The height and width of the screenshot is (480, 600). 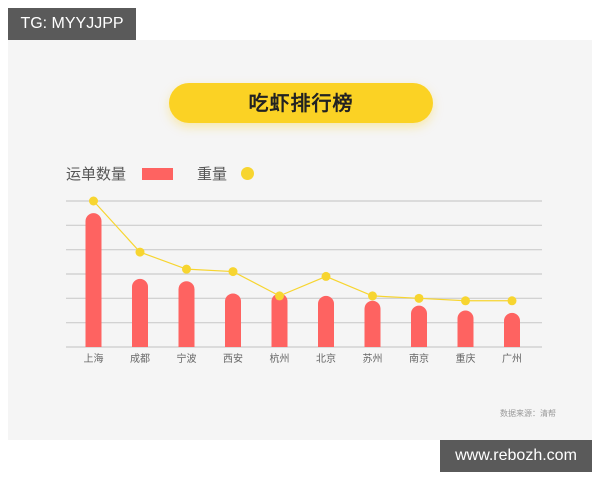 What do you see at coordinates (301, 103) in the screenshot?
I see `chart-title: 吃虾排行榜` at bounding box center [301, 103].